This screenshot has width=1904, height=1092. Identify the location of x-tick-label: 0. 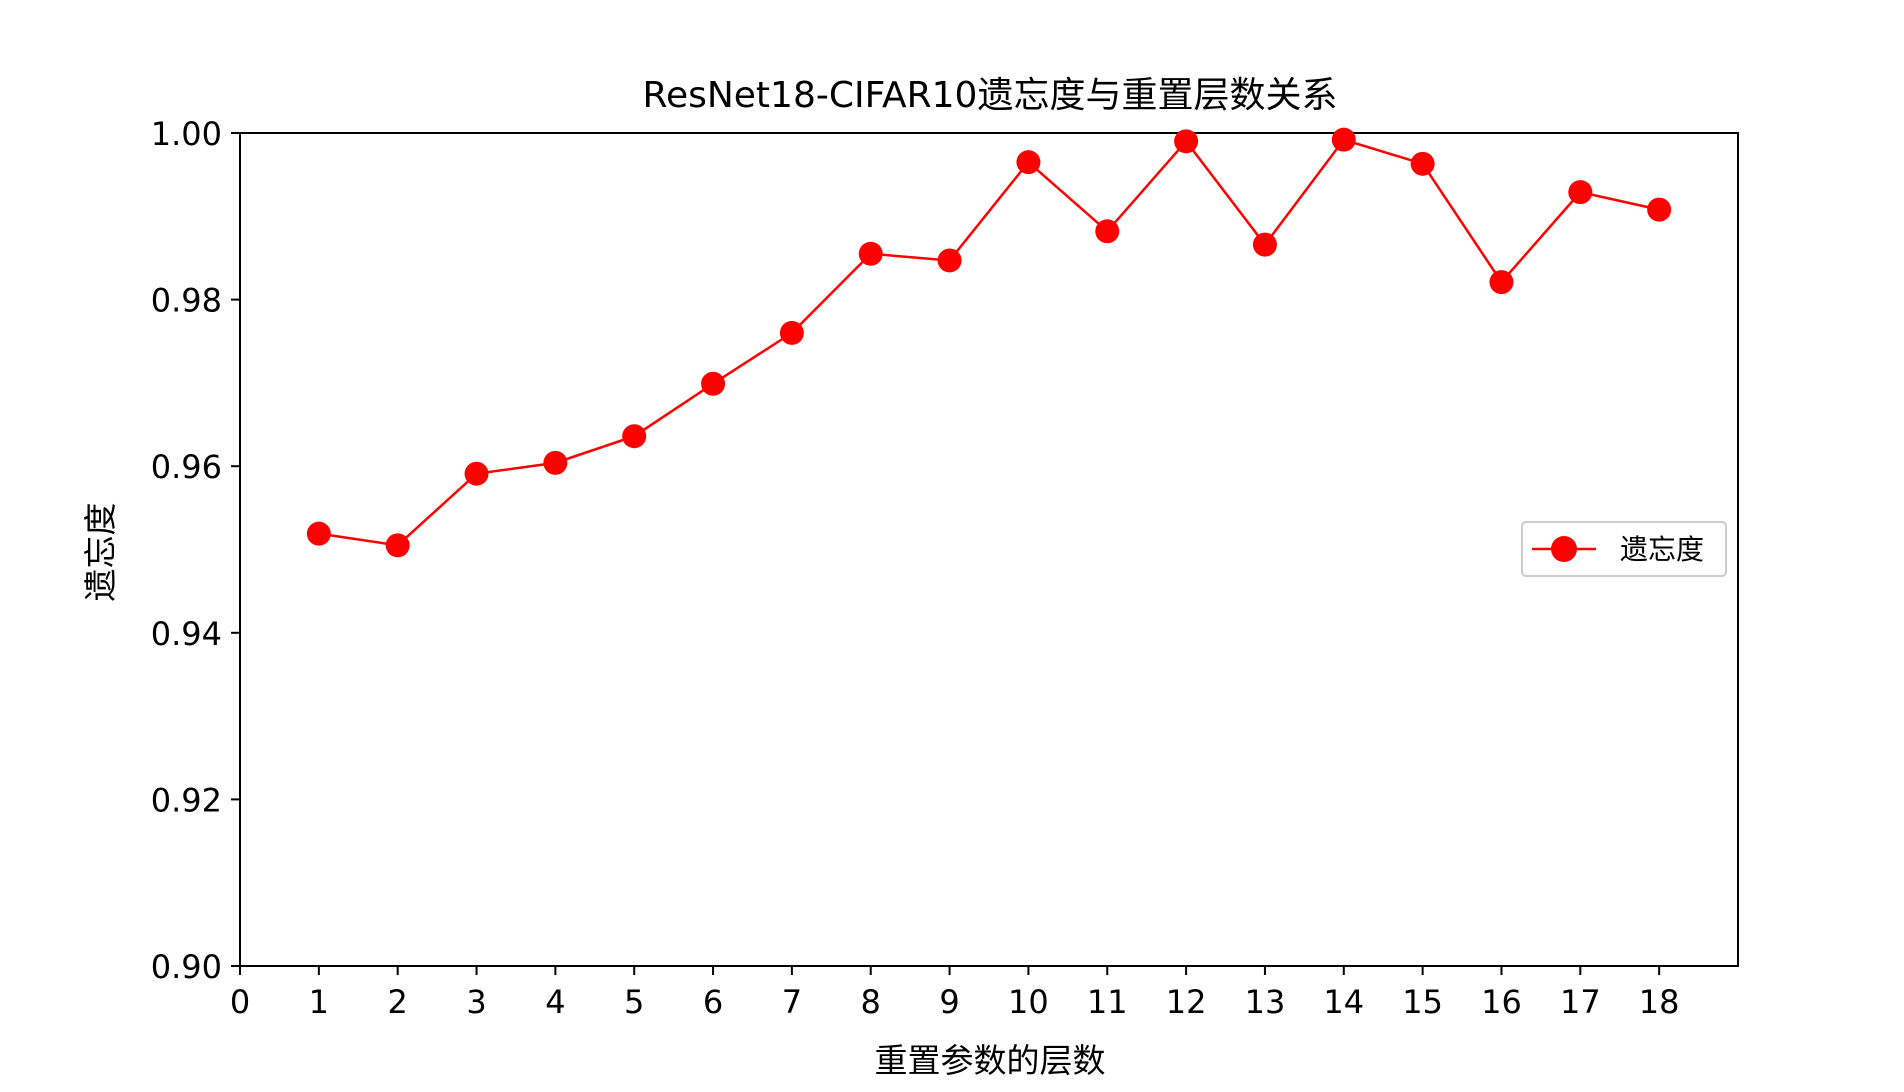
(240, 1002).